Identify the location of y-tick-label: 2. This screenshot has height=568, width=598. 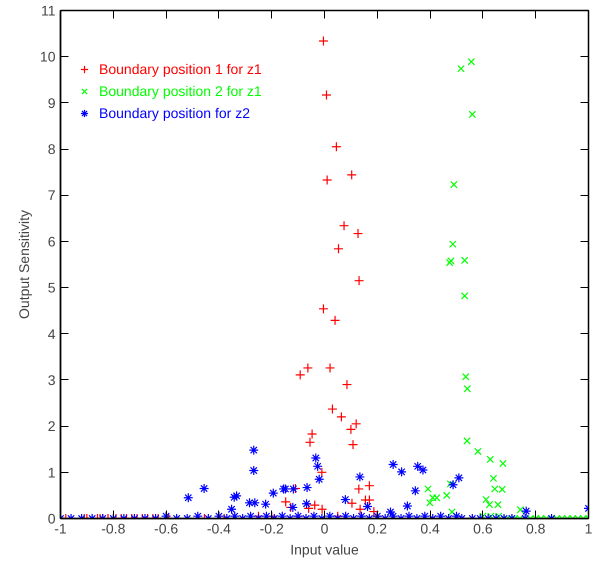
(52, 426).